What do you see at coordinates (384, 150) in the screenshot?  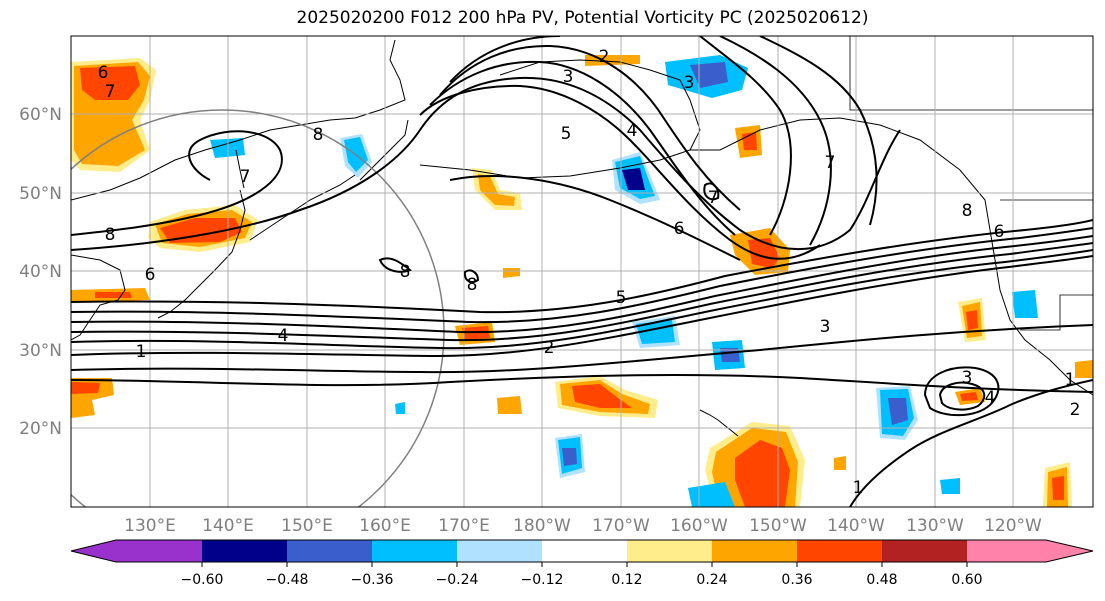 I see `coastline-kamchatka` at bounding box center [384, 150].